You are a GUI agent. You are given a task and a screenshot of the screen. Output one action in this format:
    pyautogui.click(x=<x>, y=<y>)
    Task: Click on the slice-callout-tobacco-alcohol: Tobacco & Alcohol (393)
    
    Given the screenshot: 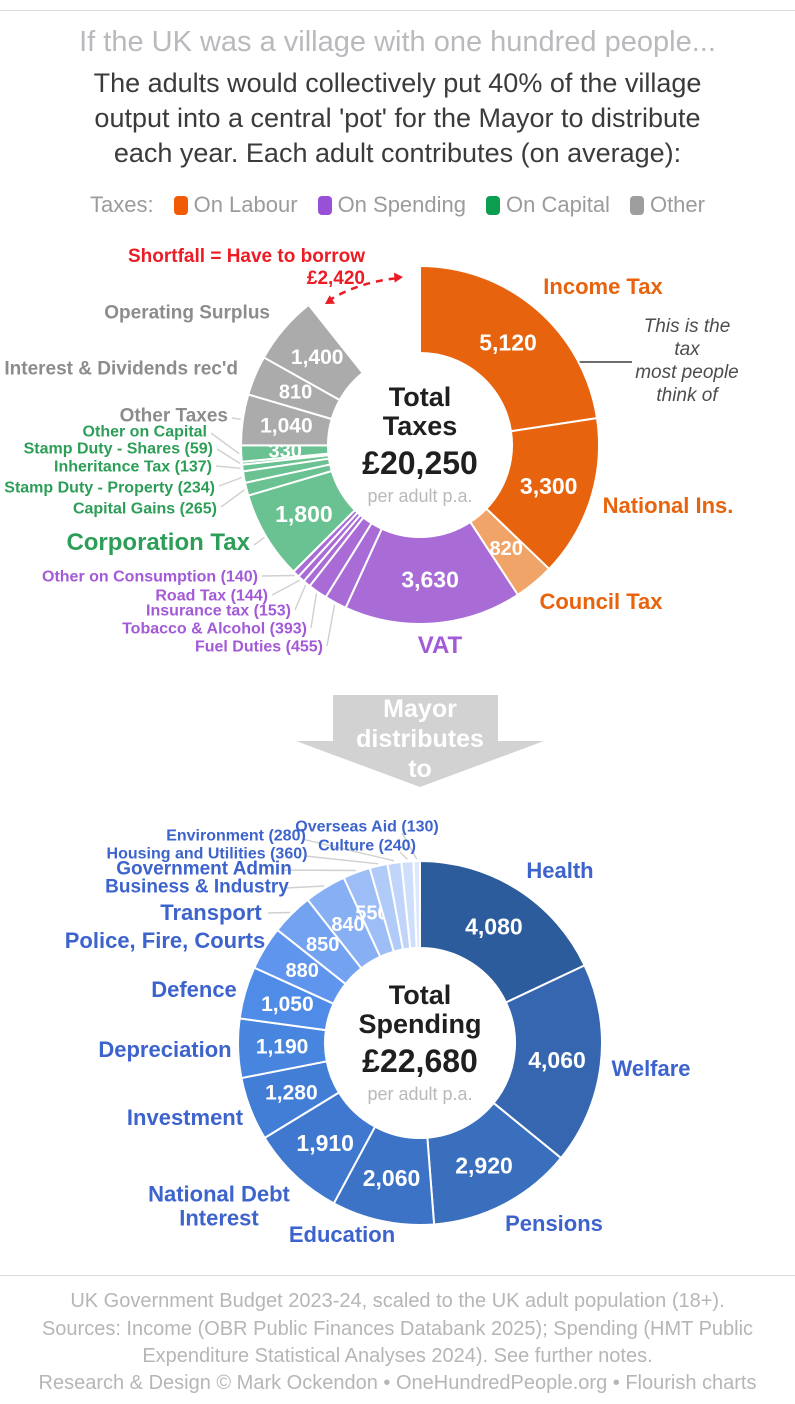 What is the action you would take?
    pyautogui.click(x=214, y=629)
    